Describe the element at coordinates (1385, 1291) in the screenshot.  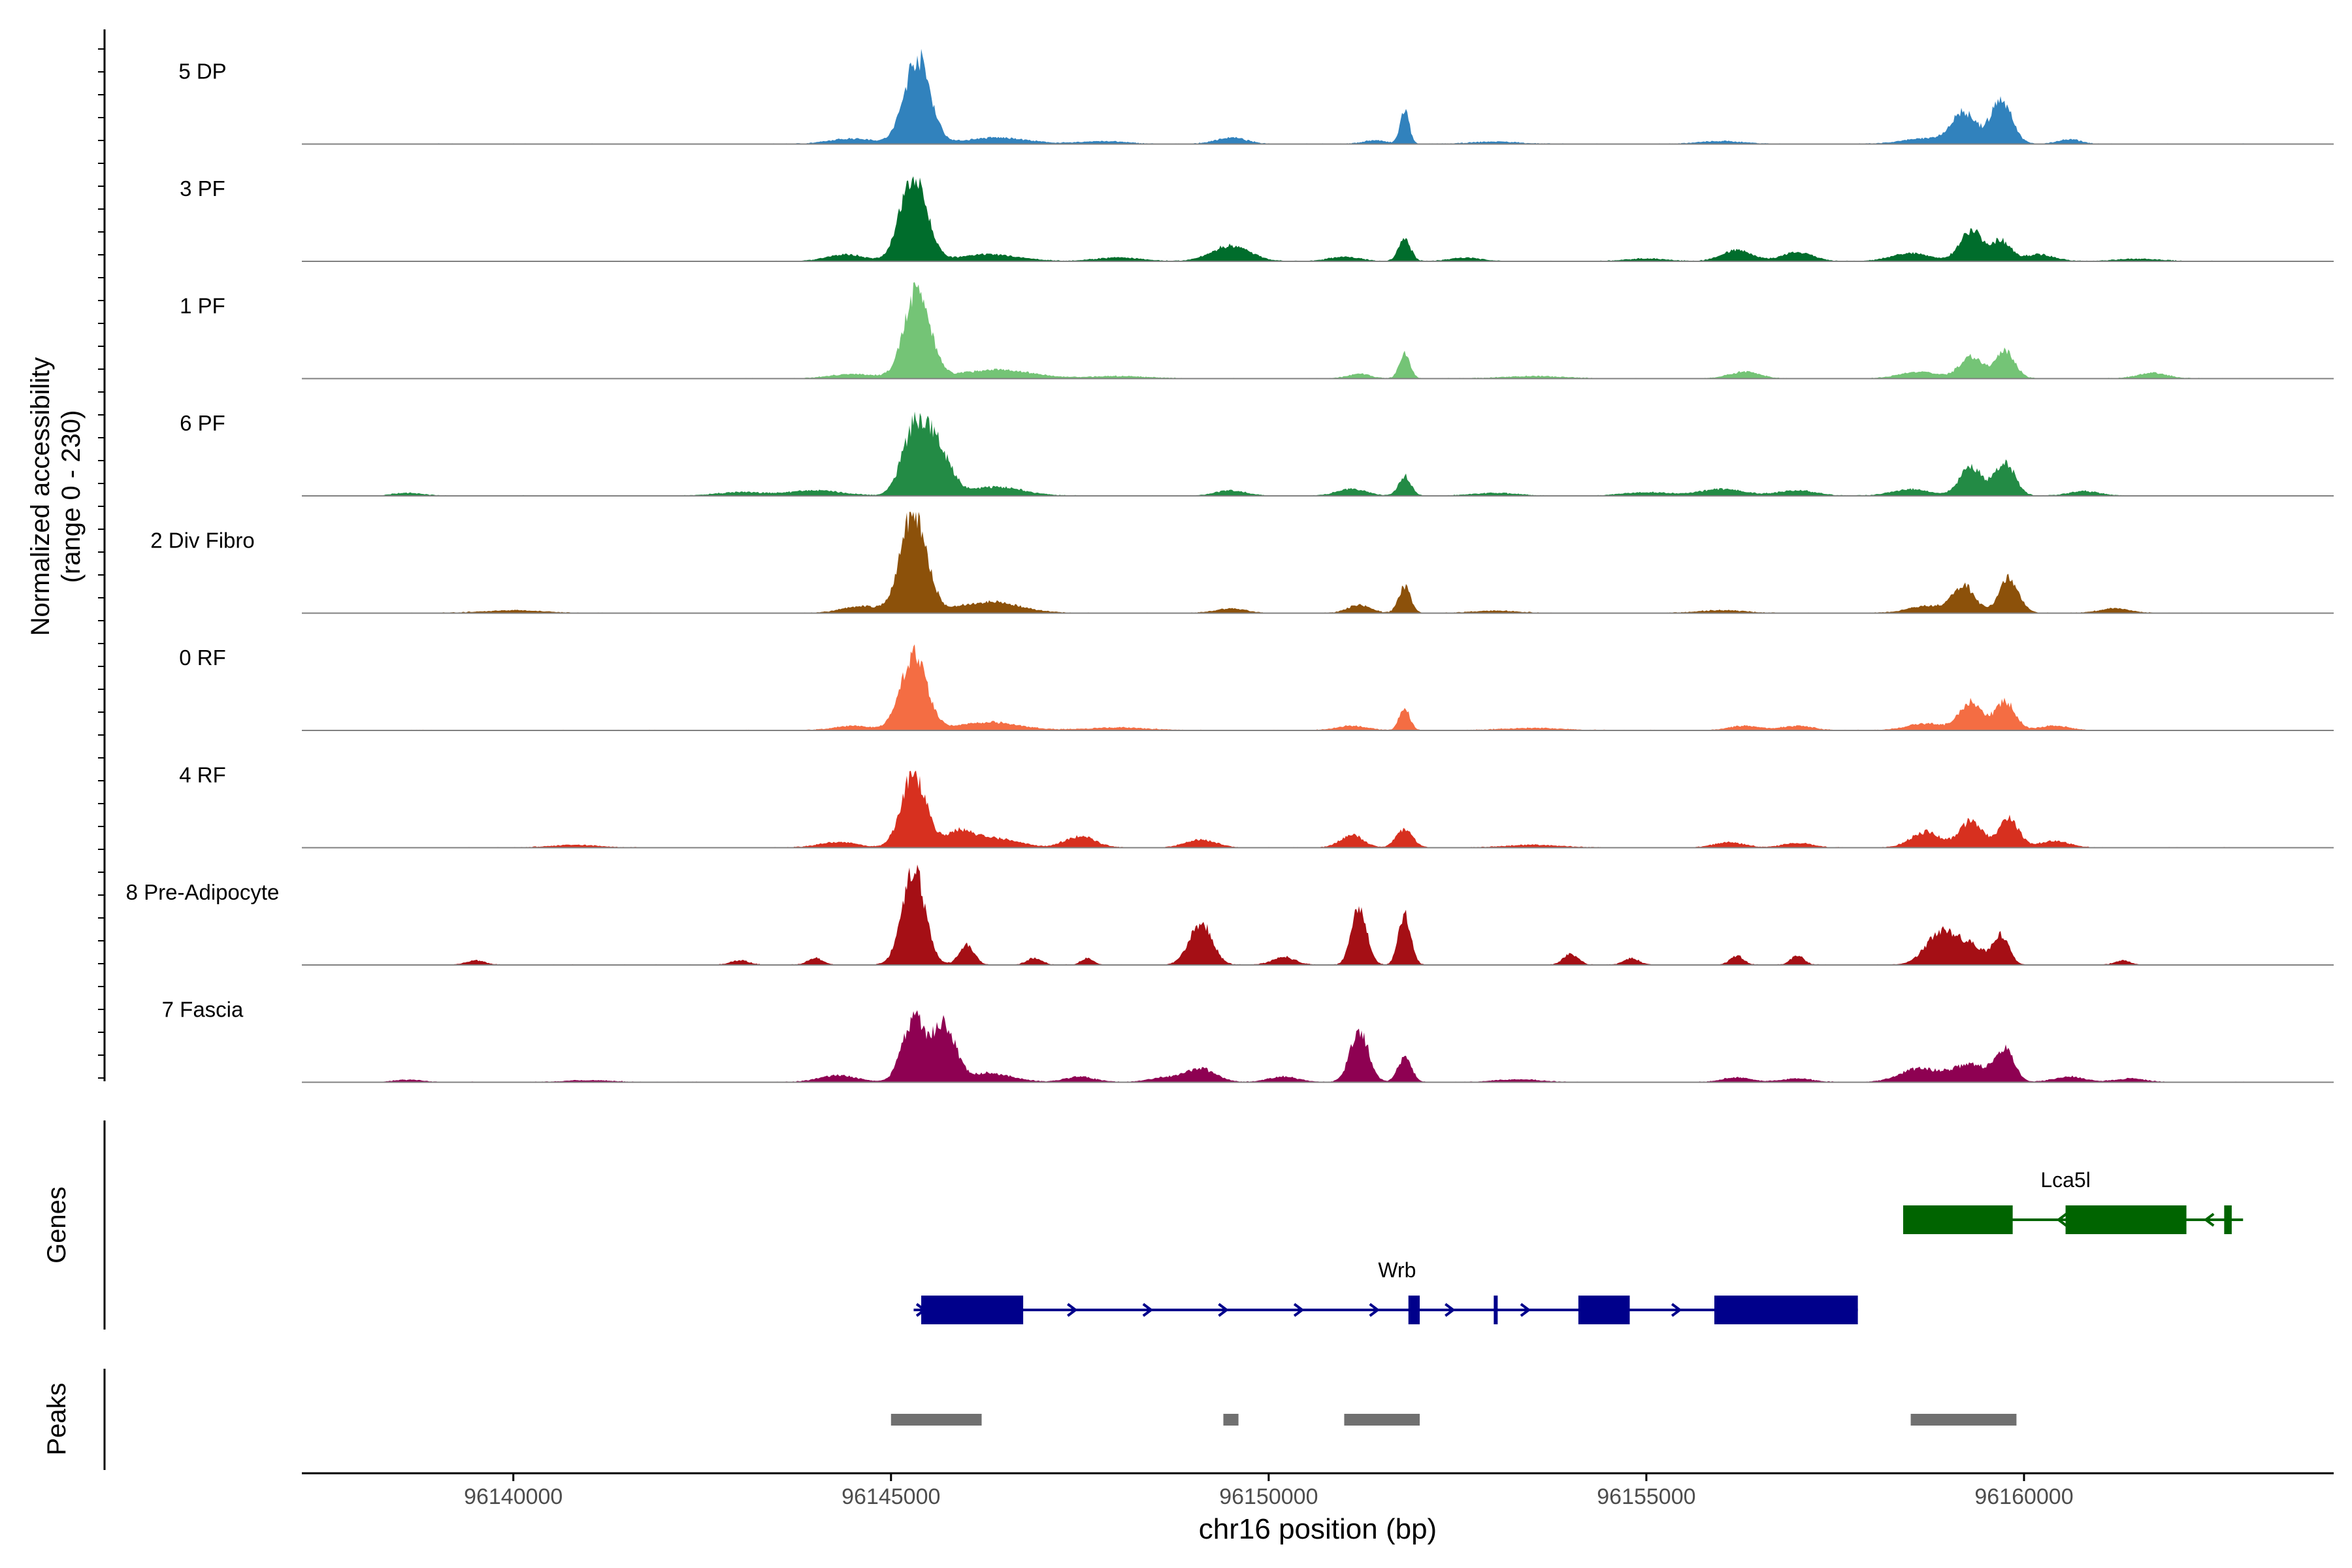
I see `gene-wrb: Wrb` at that location.